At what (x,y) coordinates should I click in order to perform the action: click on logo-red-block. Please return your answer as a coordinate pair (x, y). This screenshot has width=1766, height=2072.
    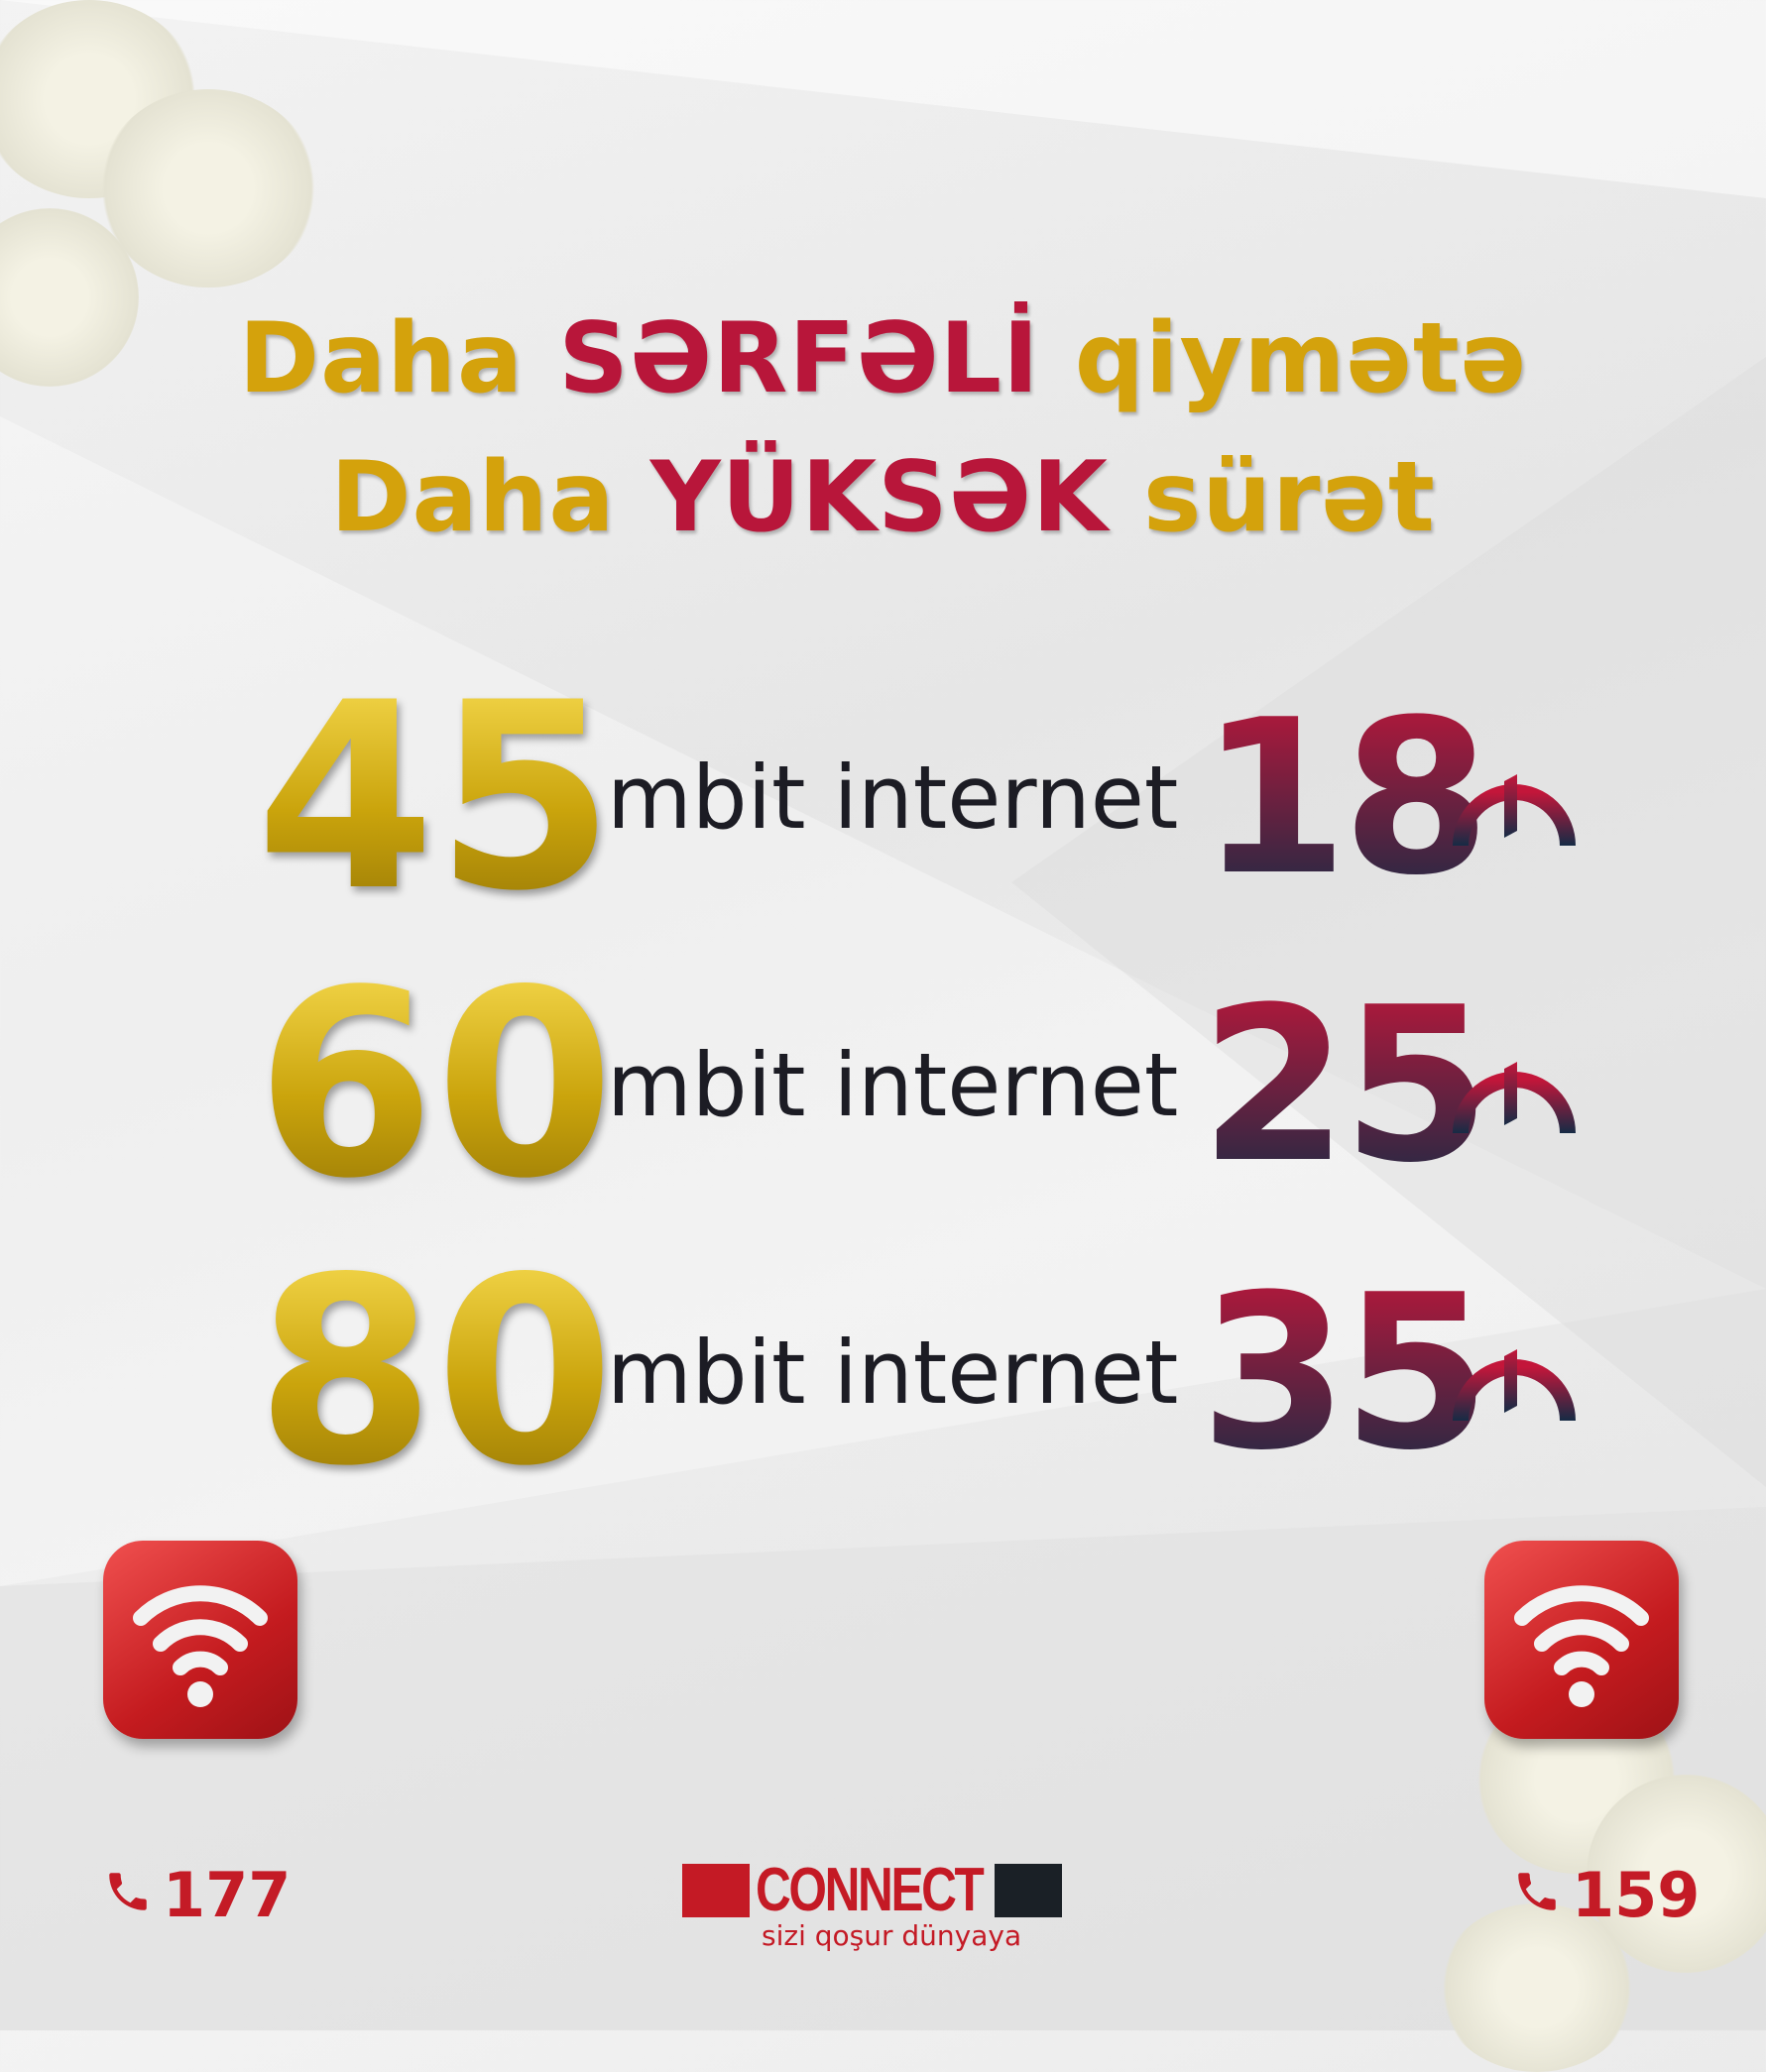
    Looking at the image, I should click on (716, 1890).